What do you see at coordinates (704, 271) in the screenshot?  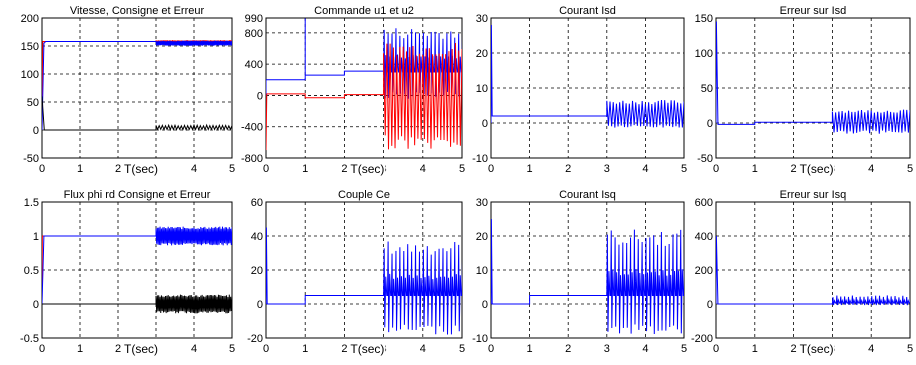 I see `y-tick-label: 200` at bounding box center [704, 271].